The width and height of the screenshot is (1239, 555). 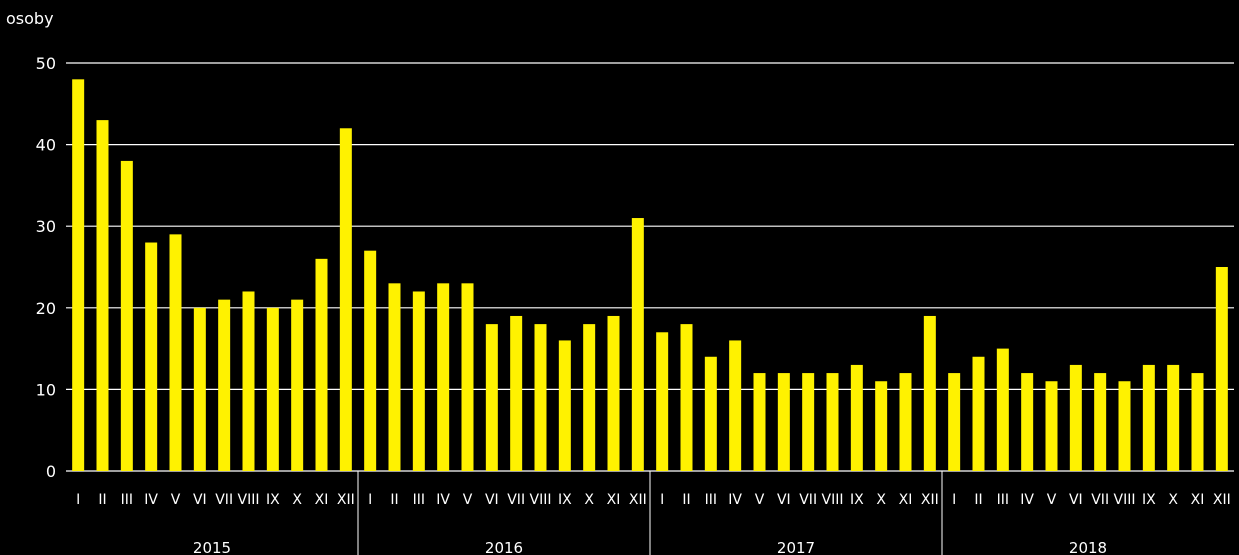 I want to click on x-axis-year-groups: 2015 2016 2017 2018, so click(x=650, y=513).